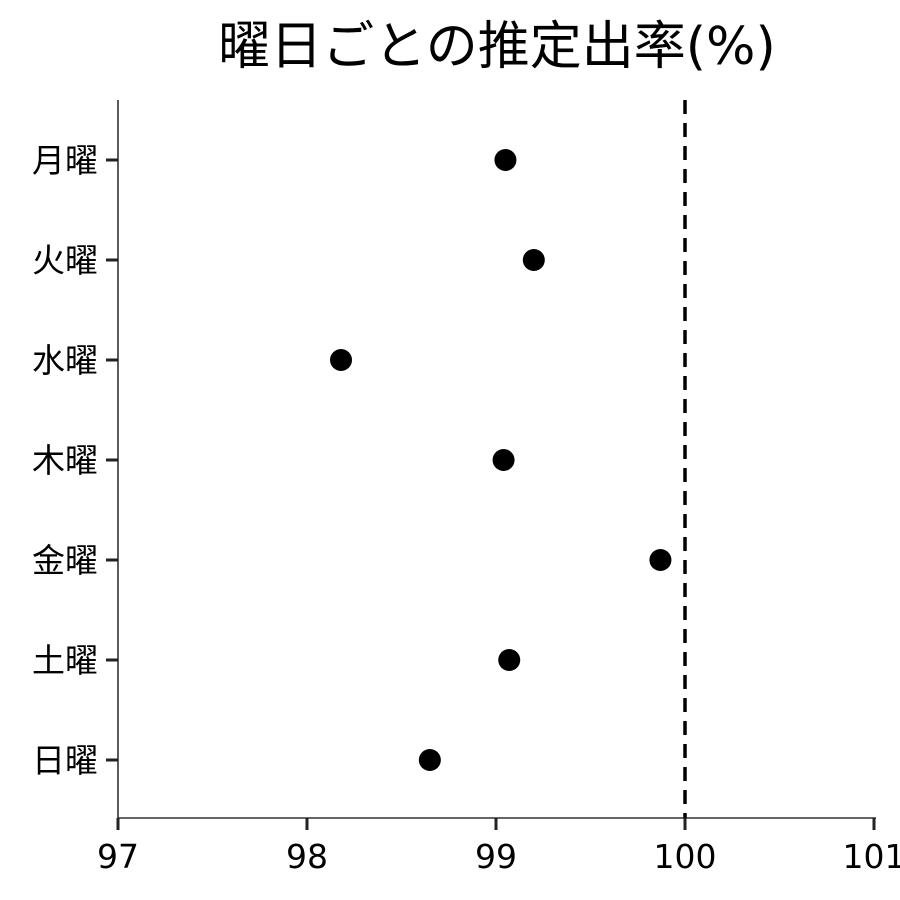 This screenshot has width=900, height=900. What do you see at coordinates (65, 460) in the screenshot?
I see `y-tick-label: 木曜` at bounding box center [65, 460].